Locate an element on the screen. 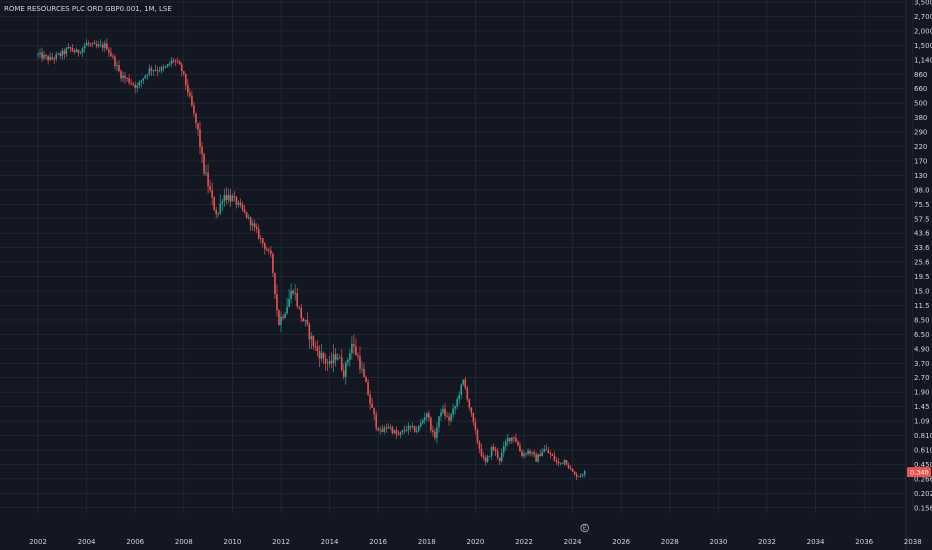 This screenshot has height=550, width=932. price-tick-label: 0.450 is located at coordinates (923, 465).